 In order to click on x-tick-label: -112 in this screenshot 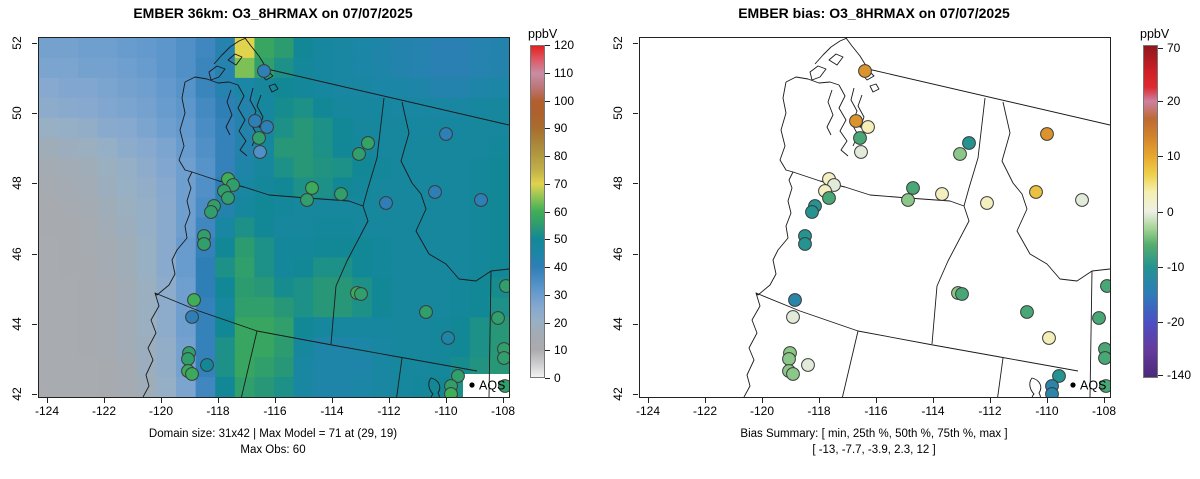, I will do `click(990, 411)`.